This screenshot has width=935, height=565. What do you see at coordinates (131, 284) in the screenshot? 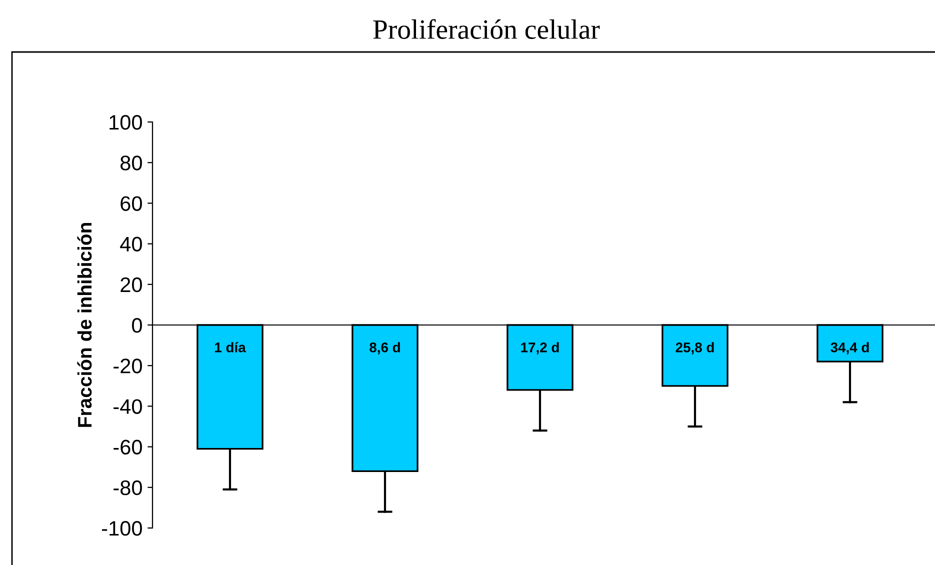
I see `y-tick-label: 20` at bounding box center [131, 284].